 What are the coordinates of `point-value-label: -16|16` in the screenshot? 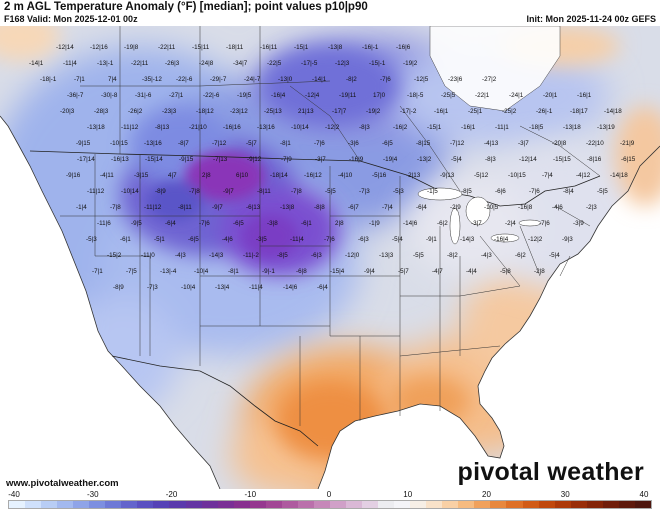 It's located at (232, 127).